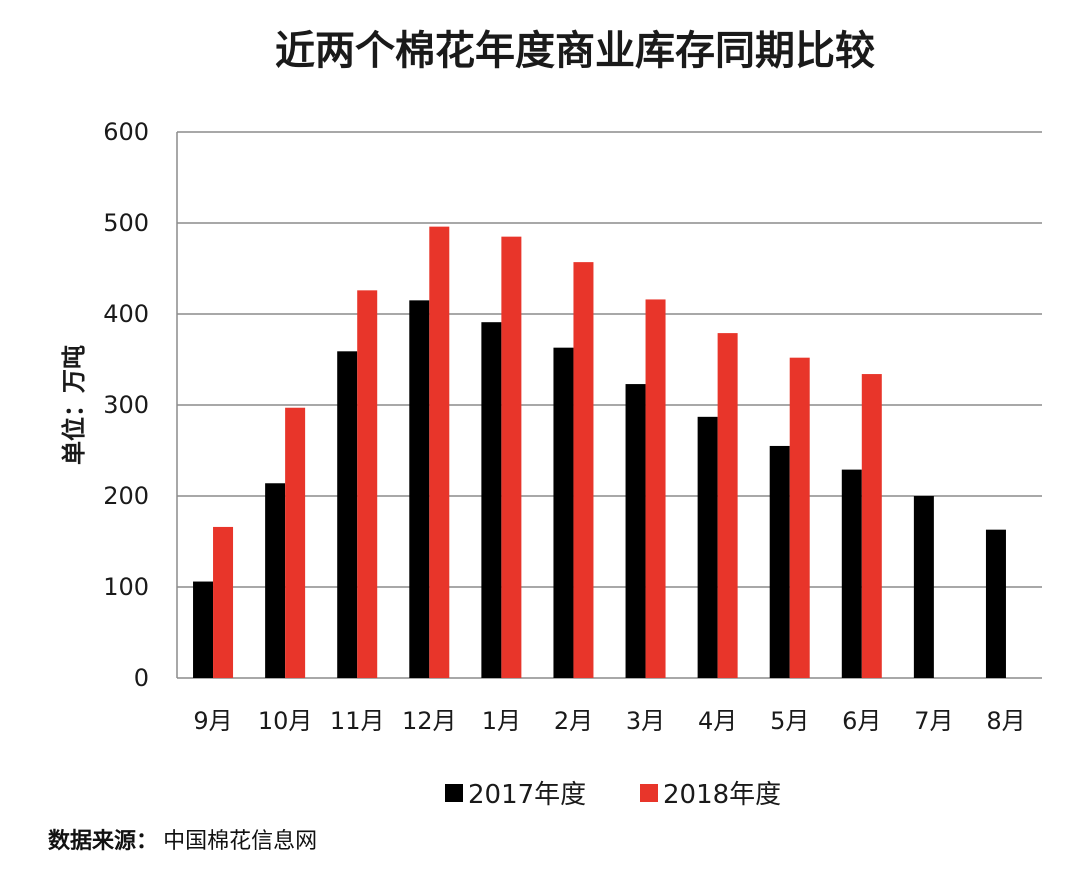 The image size is (1080, 878). Describe the element at coordinates (285, 721) in the screenshot. I see `x-tick-label: 10月` at that location.